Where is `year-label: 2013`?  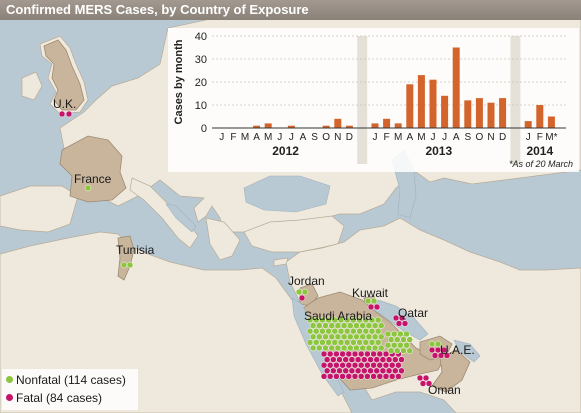
year-label: 2013 is located at coordinates (438, 151).